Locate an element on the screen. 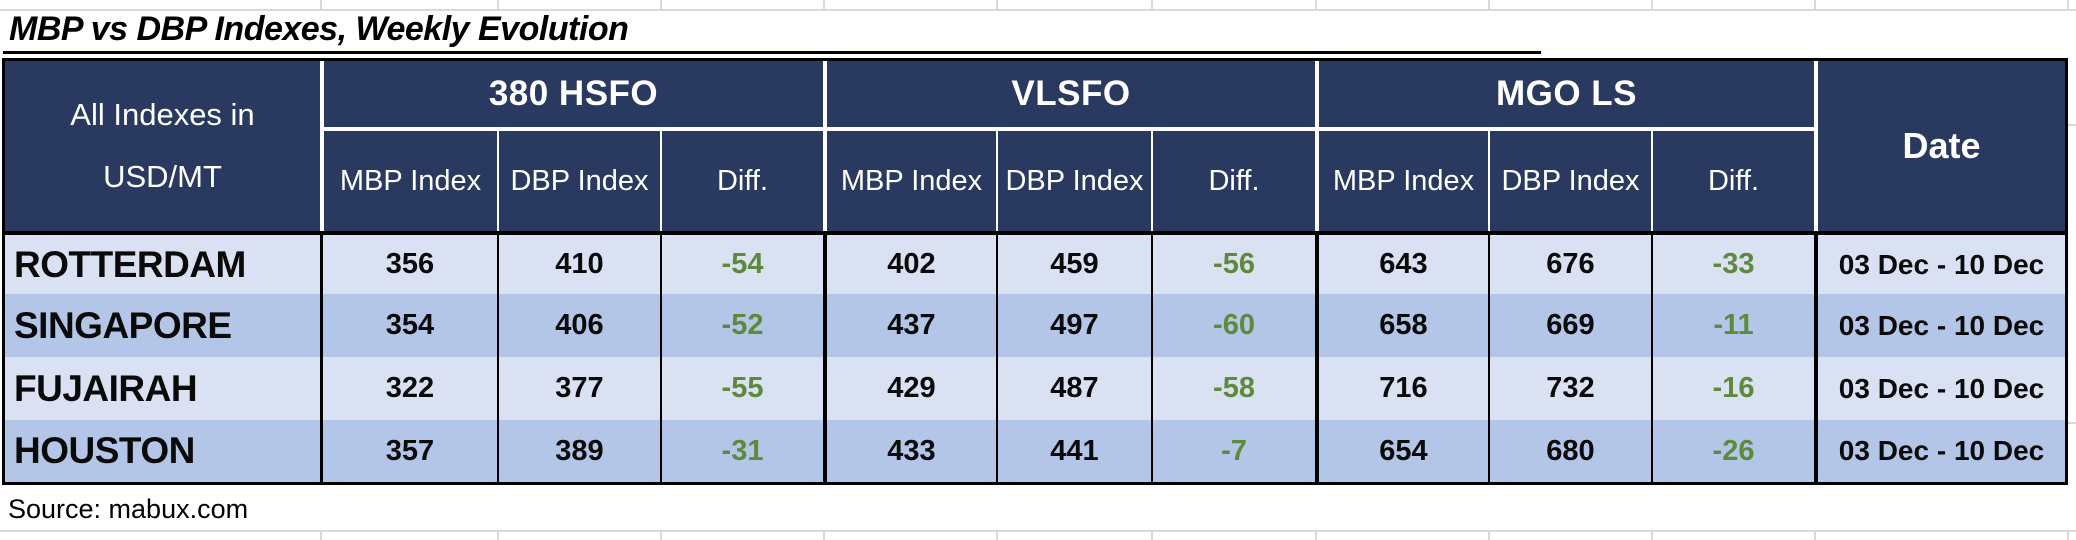  mgo-diff-cell: -33 is located at coordinates (1732, 262).